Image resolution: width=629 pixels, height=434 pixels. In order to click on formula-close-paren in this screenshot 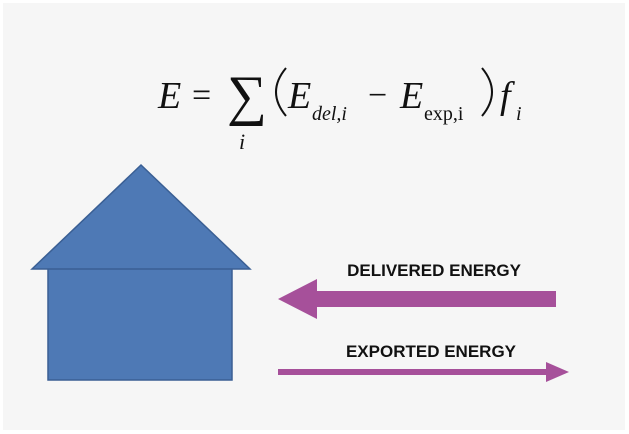, I will do `click(487, 92)`.